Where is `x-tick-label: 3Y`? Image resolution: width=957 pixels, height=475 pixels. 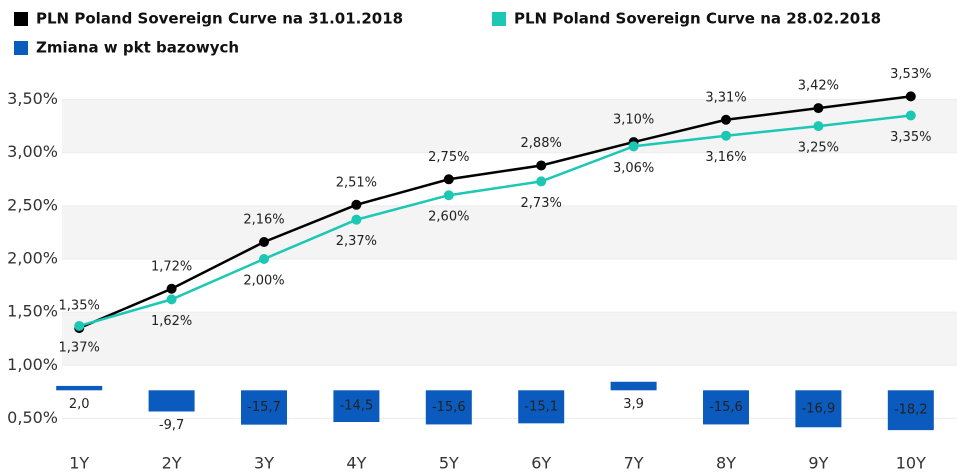 x-tick-label: 3Y is located at coordinates (264, 463).